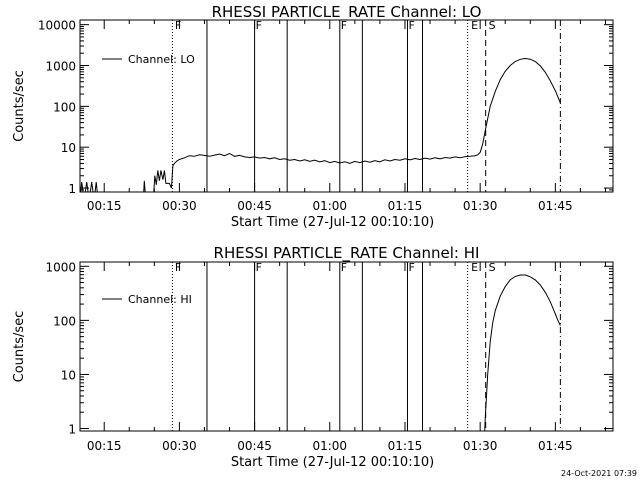 Image resolution: width=640 pixels, height=480 pixels. Describe the element at coordinates (160, 299) in the screenshot. I see `legend-label: Channel: HI` at that location.